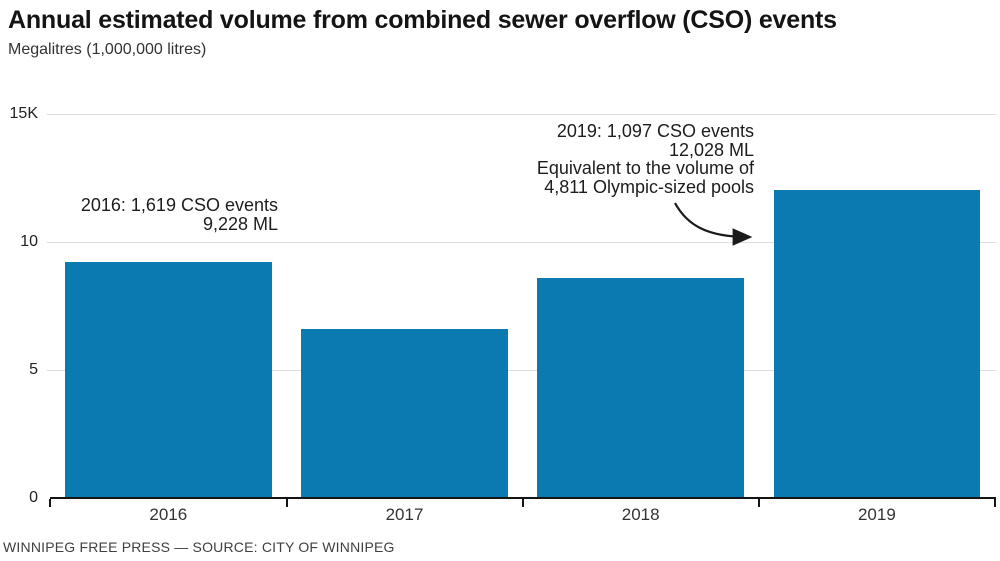 This screenshot has width=1000, height=561. I want to click on annotation-2019-line4: 4,811 Olympic-sized pools, so click(649, 186).